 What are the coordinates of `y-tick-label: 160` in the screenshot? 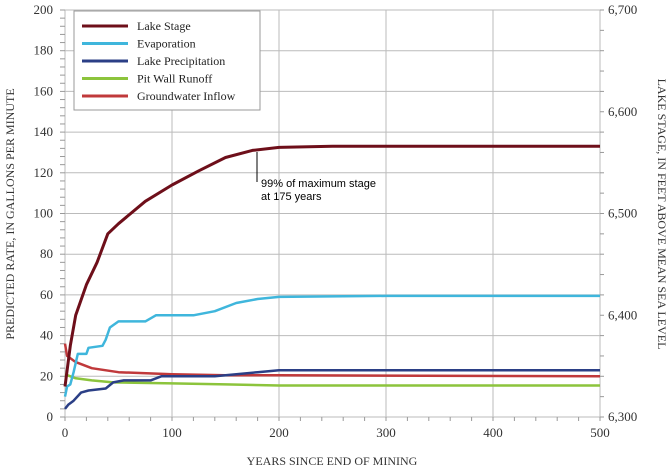 It's located at (44, 90).